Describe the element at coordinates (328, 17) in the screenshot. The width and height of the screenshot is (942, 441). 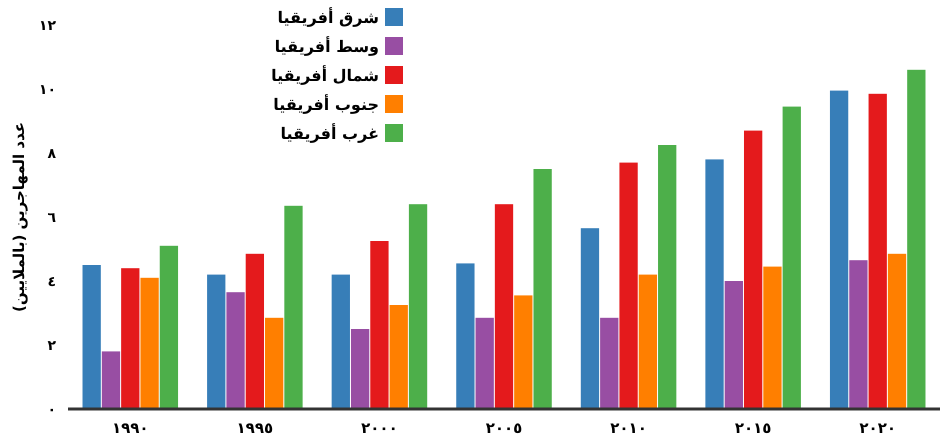
I see `legend-label: شرق أفريقيا` at that location.